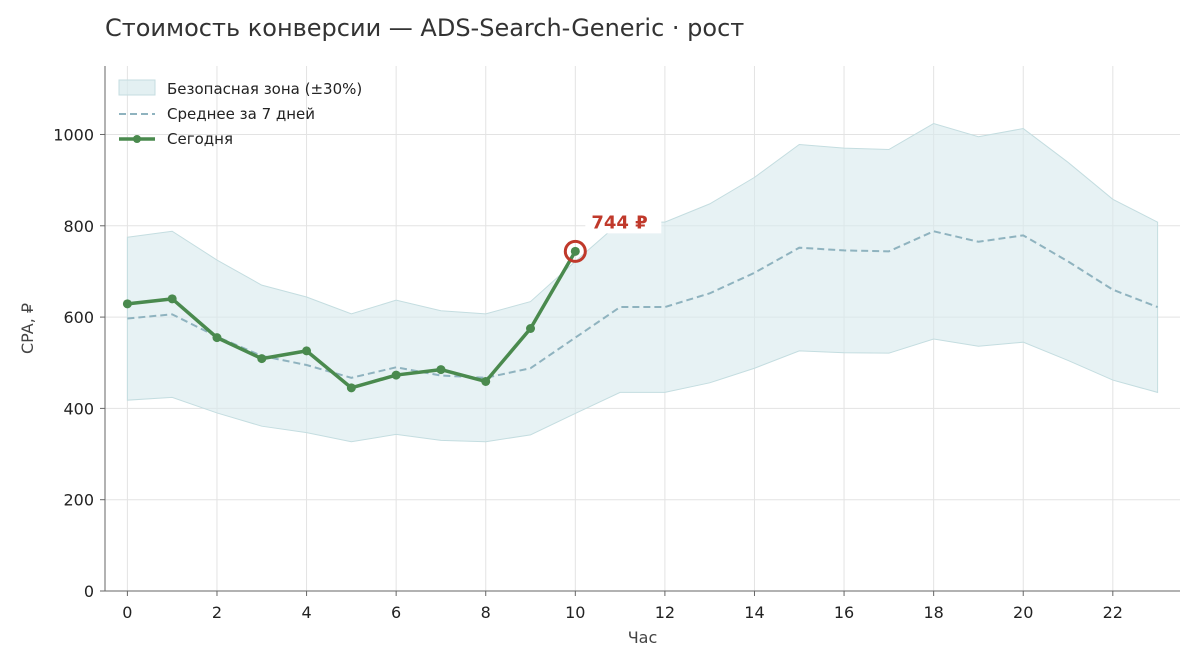 The height and width of the screenshot is (667, 1200). Describe the element at coordinates (137, 87) in the screenshot. I see `legend-band-swatch` at that location.